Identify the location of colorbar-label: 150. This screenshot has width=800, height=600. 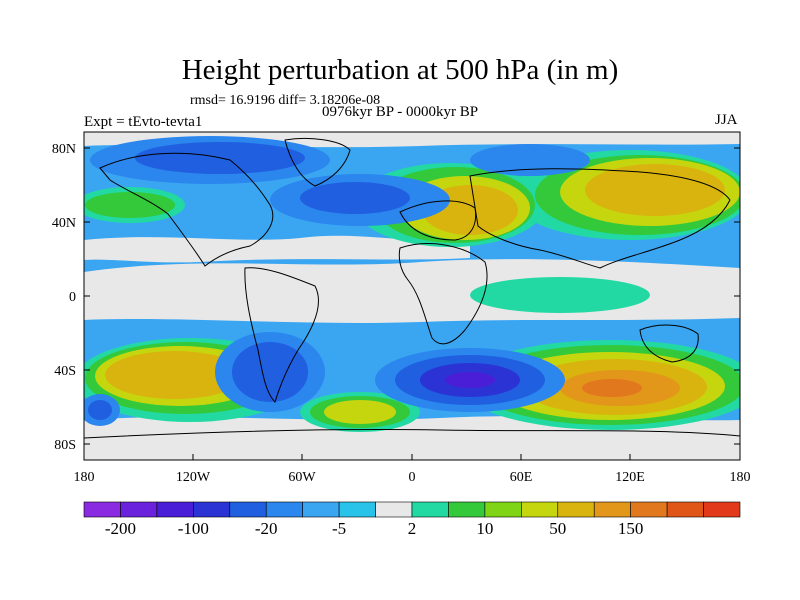
(631, 528).